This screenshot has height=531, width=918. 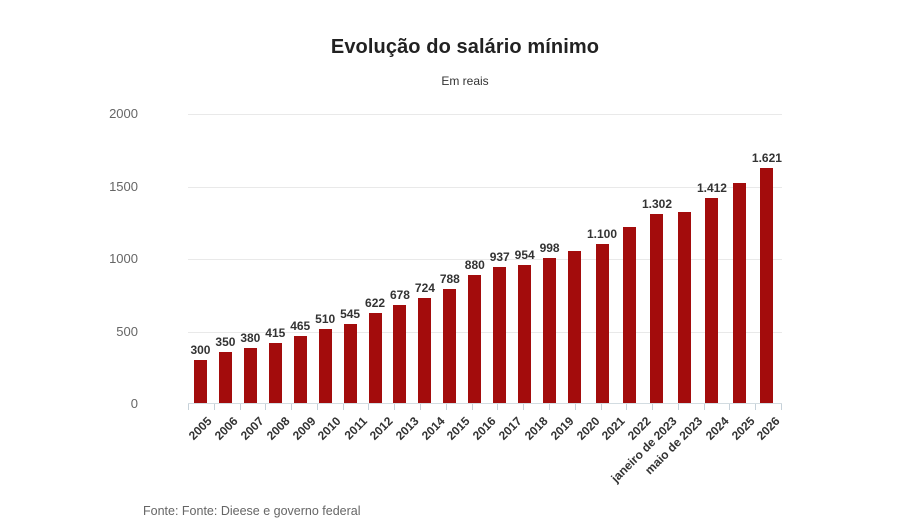 What do you see at coordinates (300, 325) in the screenshot?
I see `bar-value-label: 465` at bounding box center [300, 325].